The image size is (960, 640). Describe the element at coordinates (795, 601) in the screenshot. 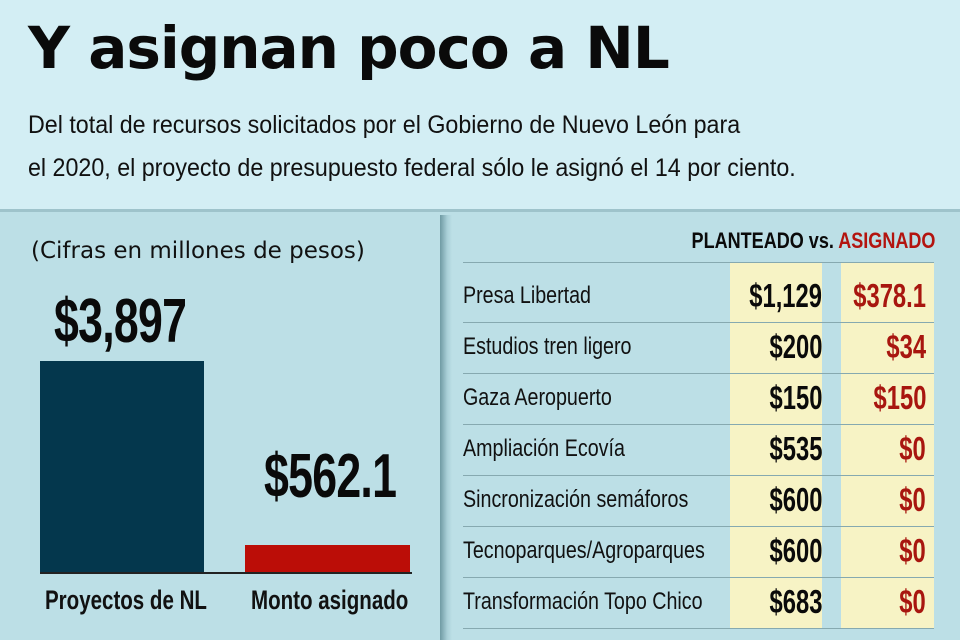

I see `planteado-value: $683` at that location.